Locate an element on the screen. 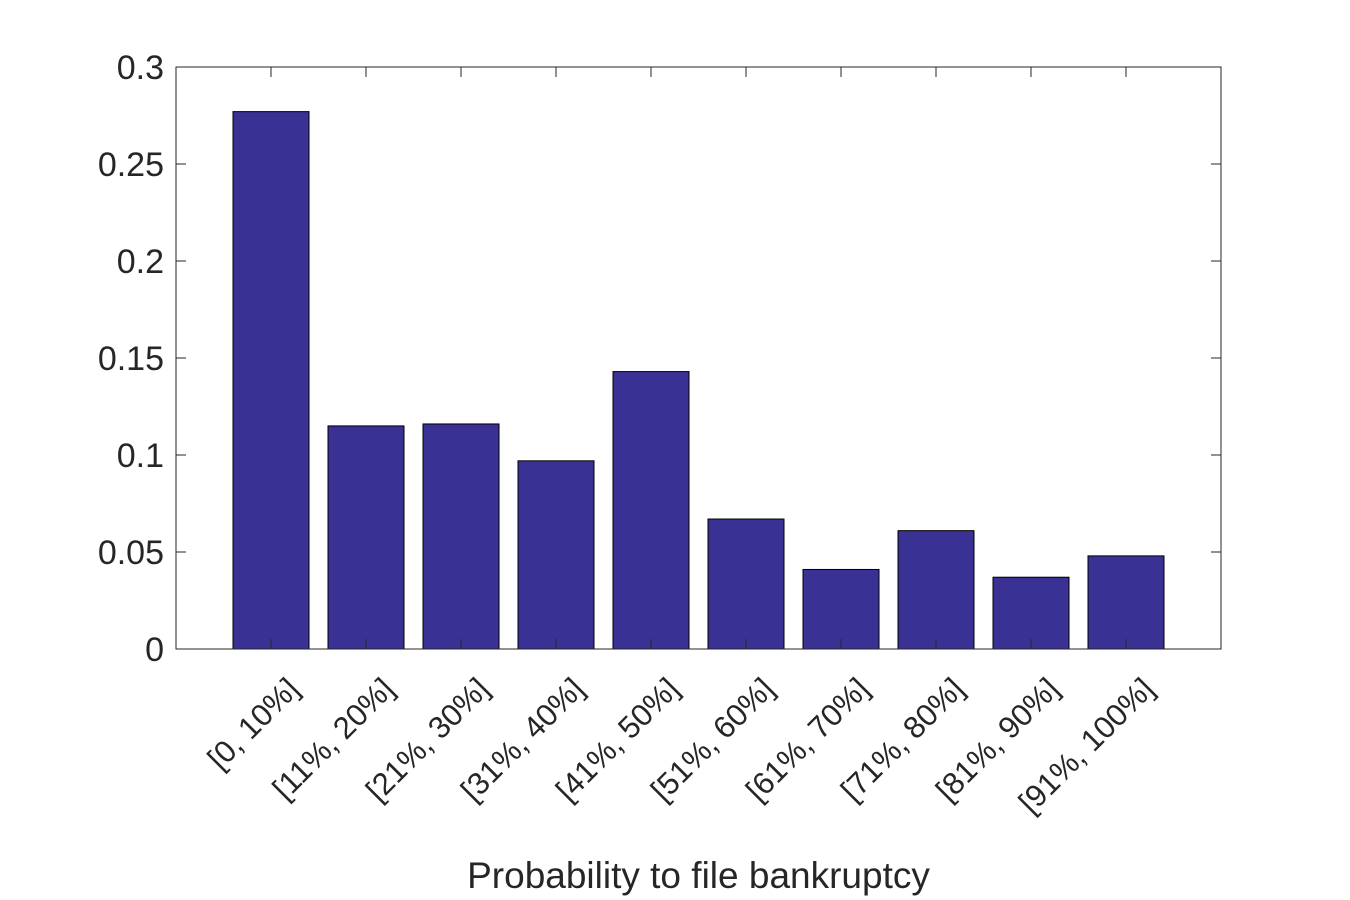  y-tick-label-2: 0.1 is located at coordinates (140, 456).